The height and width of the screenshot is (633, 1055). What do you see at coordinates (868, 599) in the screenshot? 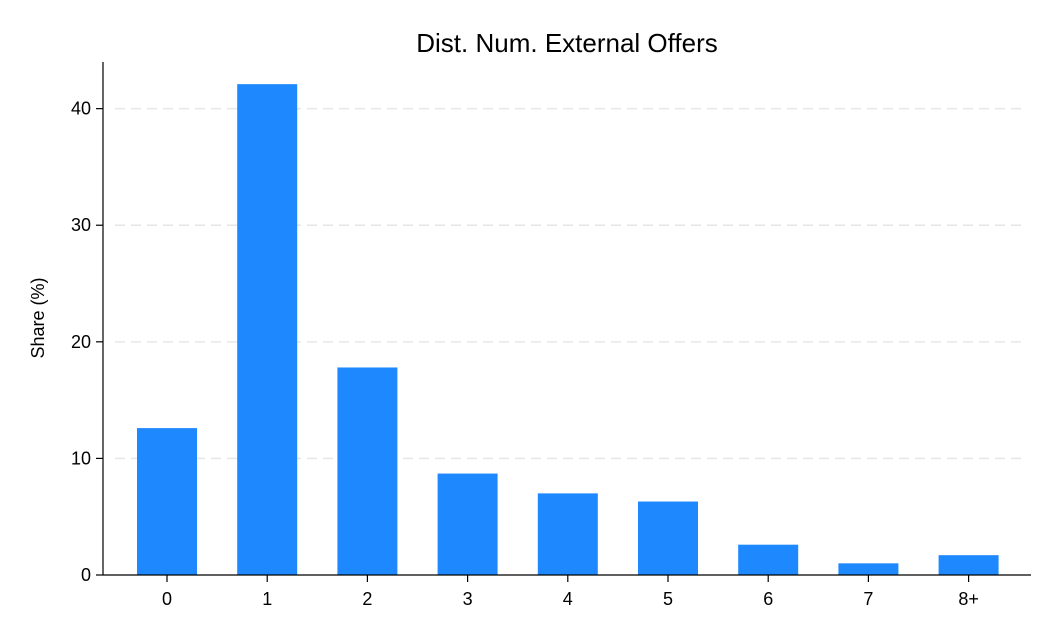
I see `x-tick-label: 7` at bounding box center [868, 599].